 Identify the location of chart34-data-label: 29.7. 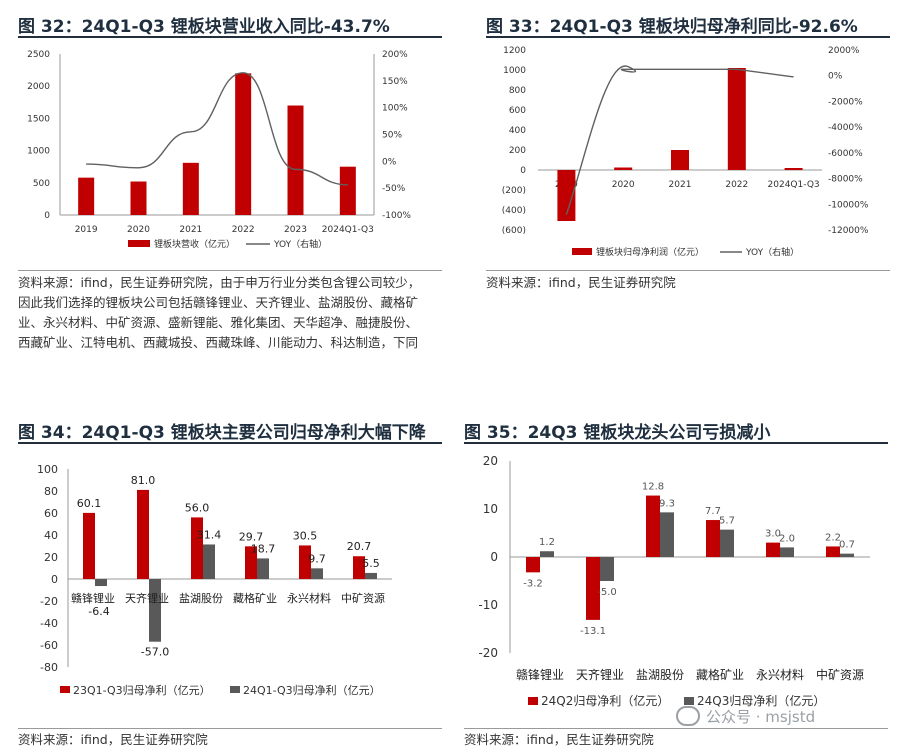
(251, 536).